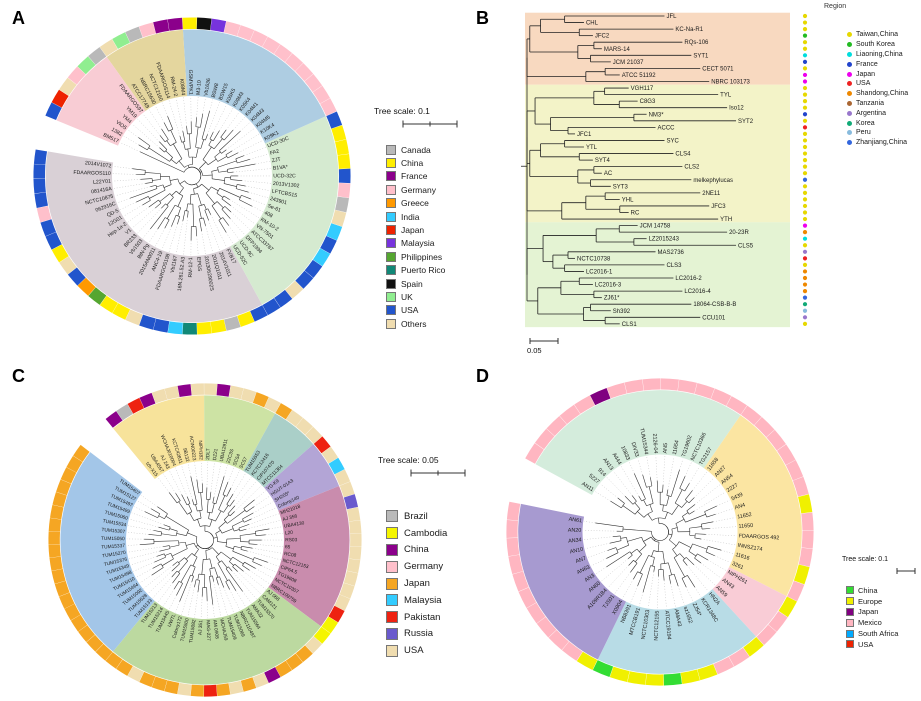 The height and width of the screenshot is (701, 921). What do you see at coordinates (289, 570) in the screenshot?
I see `tip-label: CIP64.5` at bounding box center [289, 570].